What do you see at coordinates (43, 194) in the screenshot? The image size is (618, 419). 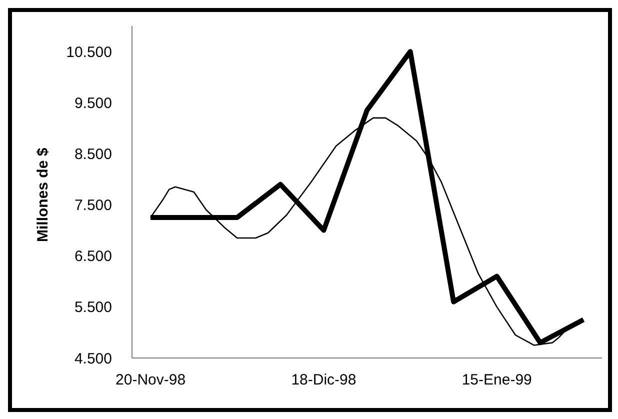 I see `y-axis-title: Millones de $` at bounding box center [43, 194].